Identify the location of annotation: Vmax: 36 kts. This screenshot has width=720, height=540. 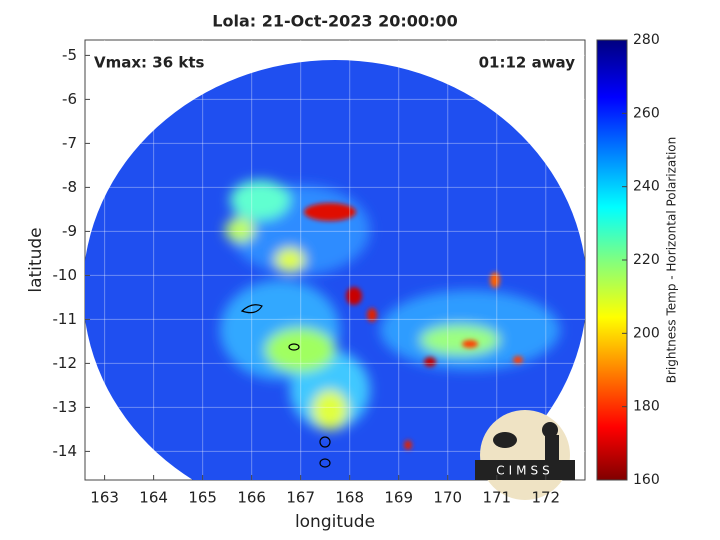
(149, 63).